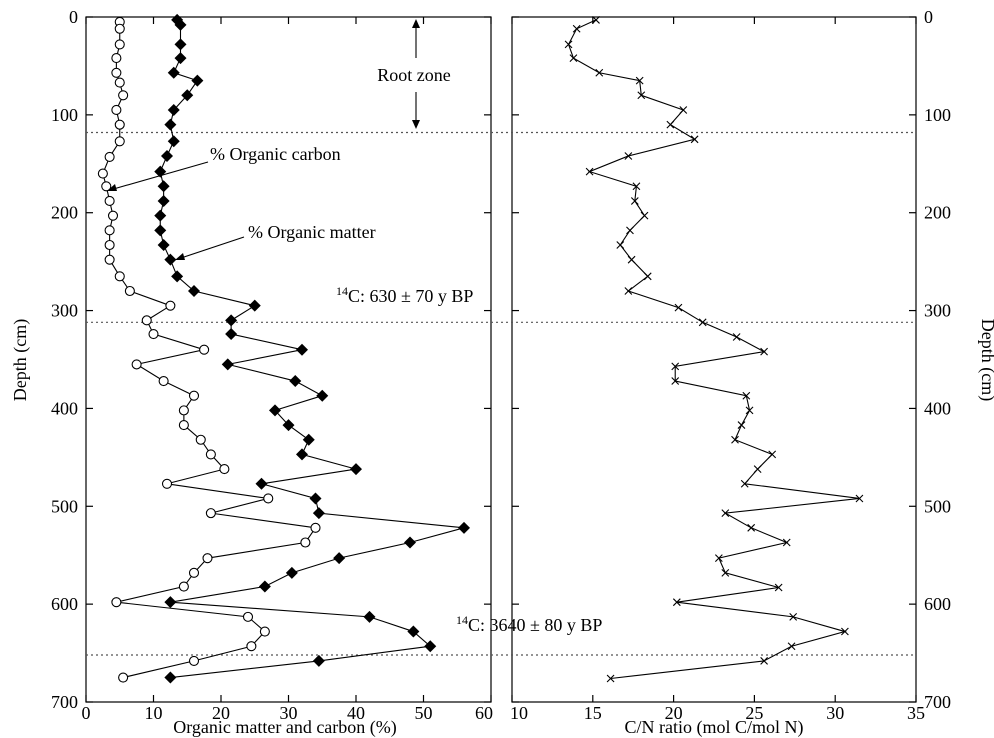 The width and height of the screenshot is (994, 738). I want to click on left-y-tick-label: 200, so click(64, 213).